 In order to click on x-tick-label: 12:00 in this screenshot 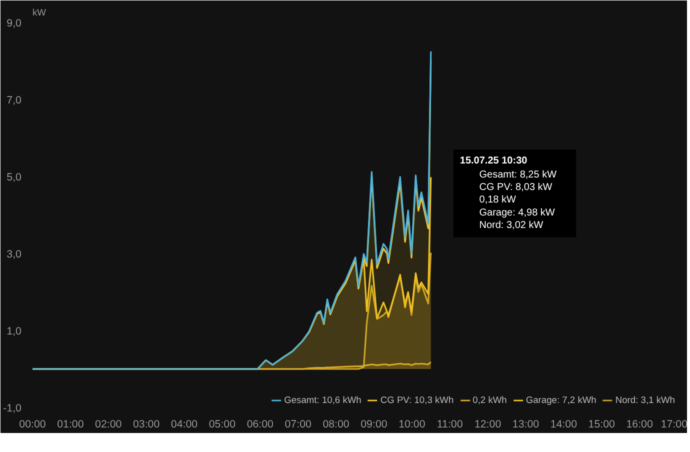, I will do `click(488, 424)`.